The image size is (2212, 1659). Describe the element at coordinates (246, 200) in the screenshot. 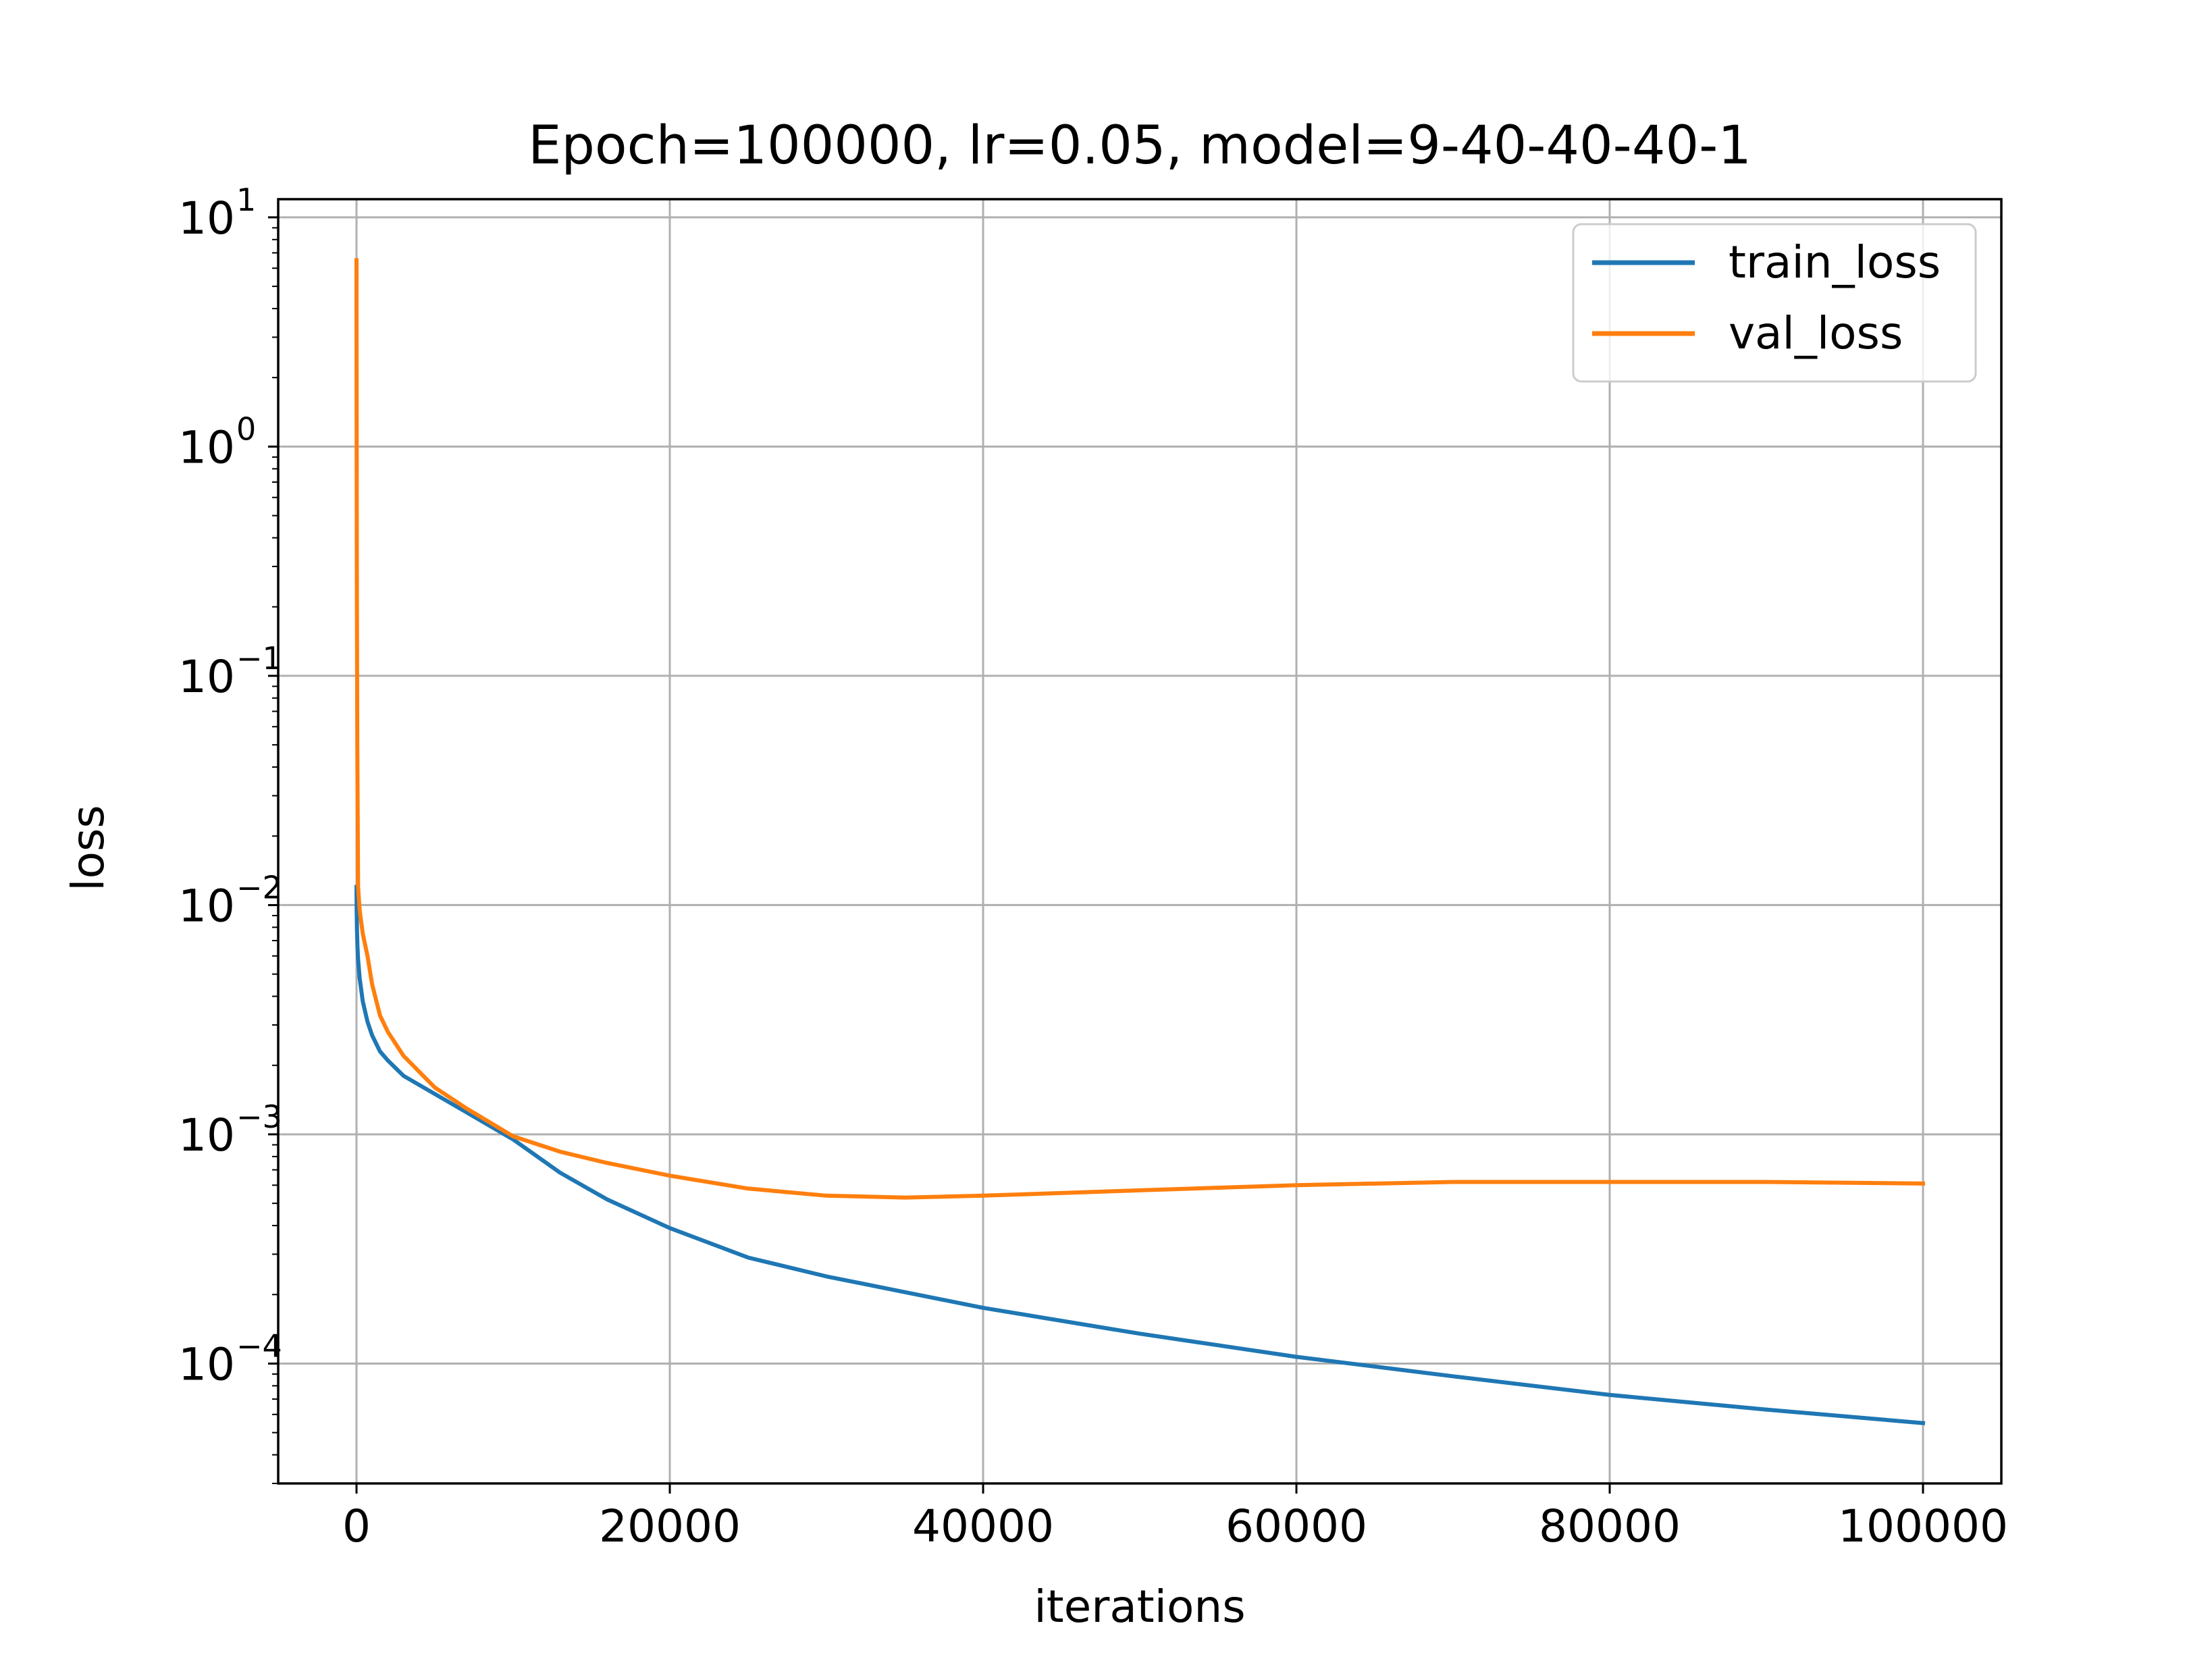

I see `y-tick-label-exponent: 1` at that location.